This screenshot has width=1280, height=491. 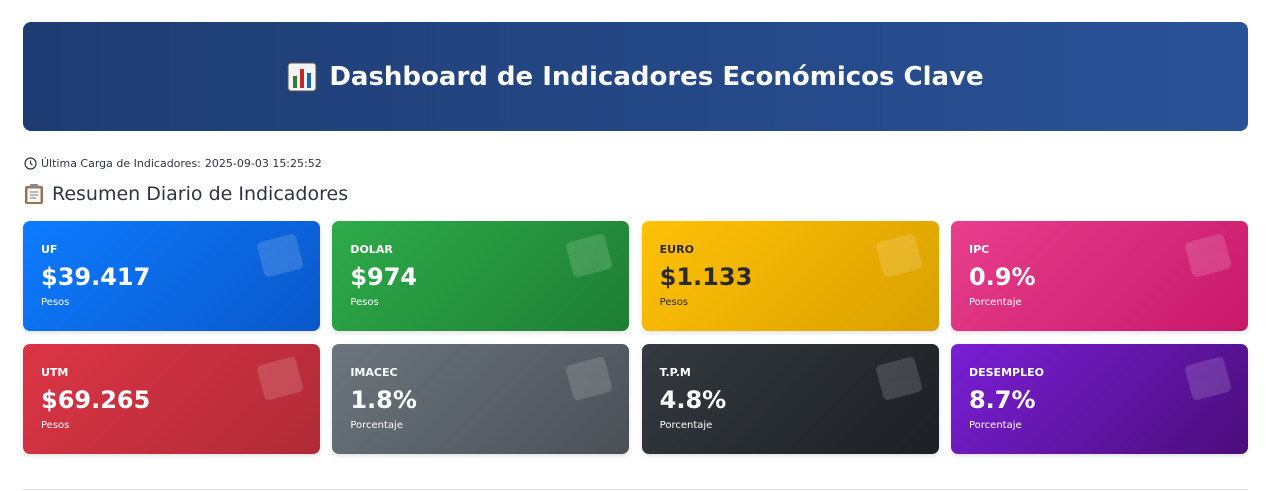 What do you see at coordinates (1002, 277) in the screenshot?
I see `card-value: 0.9%` at bounding box center [1002, 277].